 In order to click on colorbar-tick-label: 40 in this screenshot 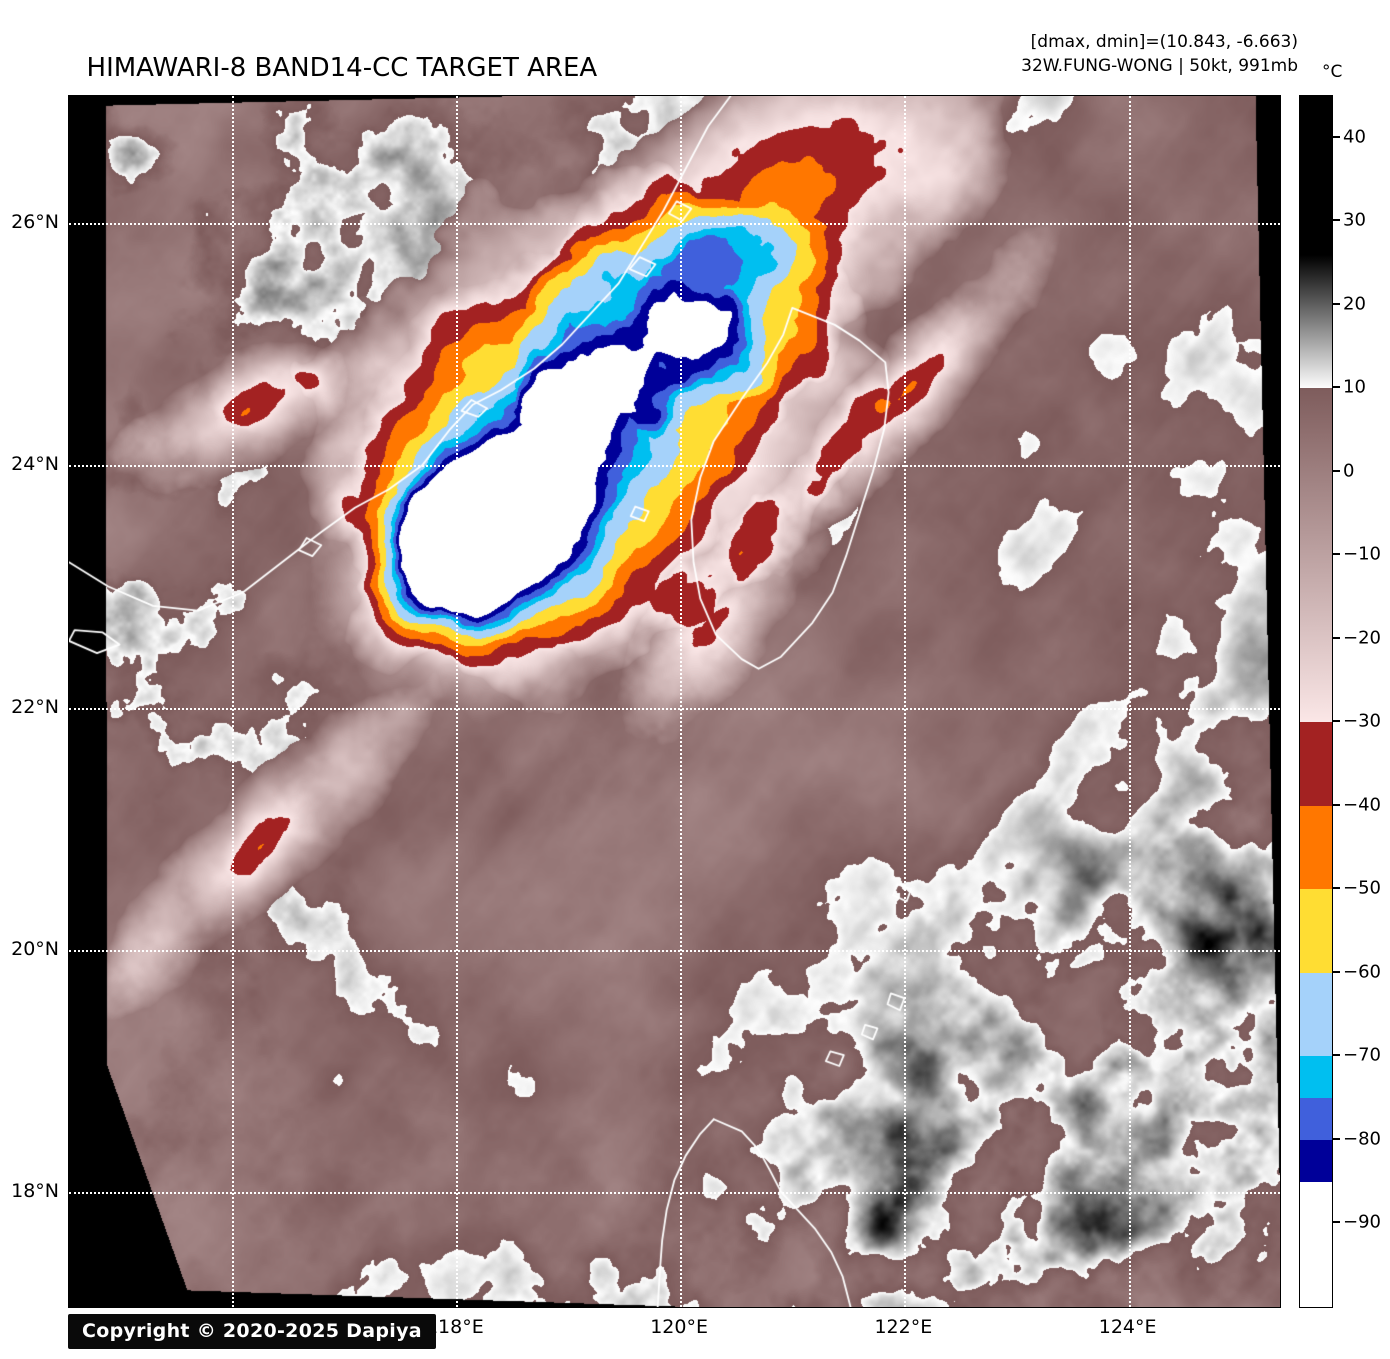, I will do `click(1354, 137)`.